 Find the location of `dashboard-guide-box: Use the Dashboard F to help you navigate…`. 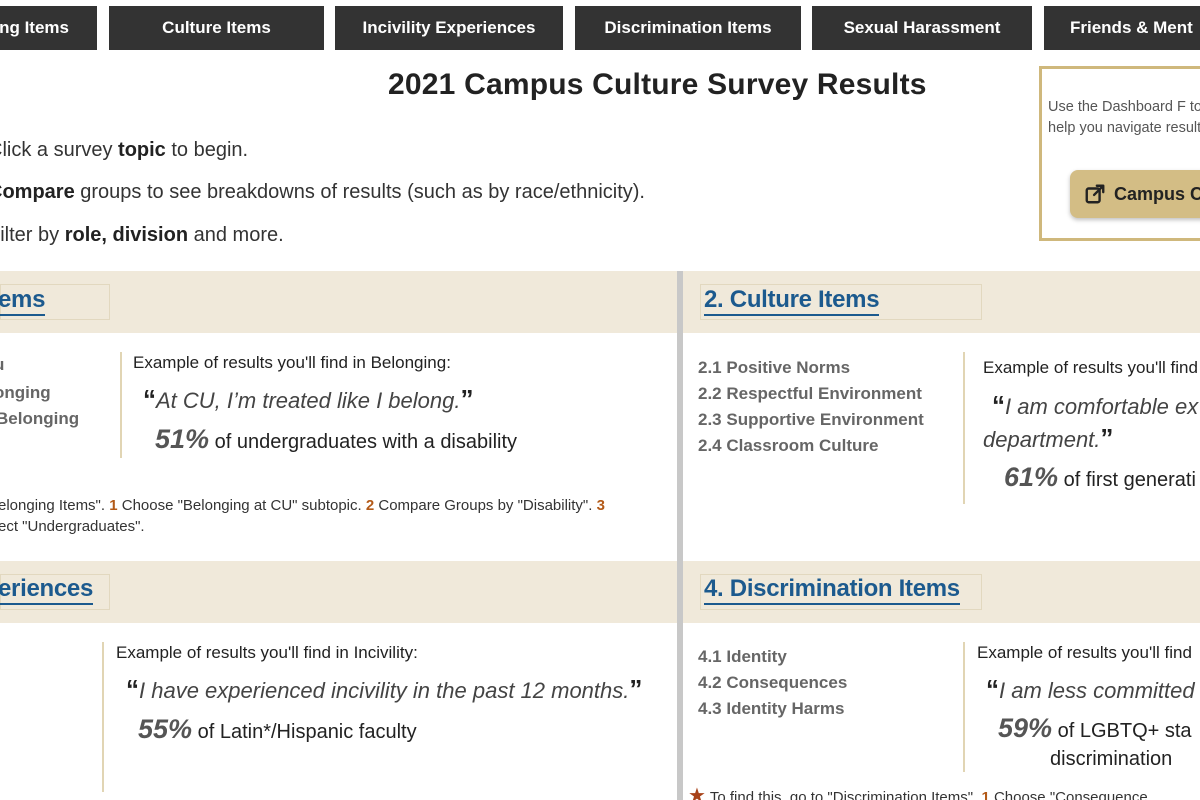

dashboard-guide-box: Use the Dashboard F to help you navigate… is located at coordinates (1119, 153).